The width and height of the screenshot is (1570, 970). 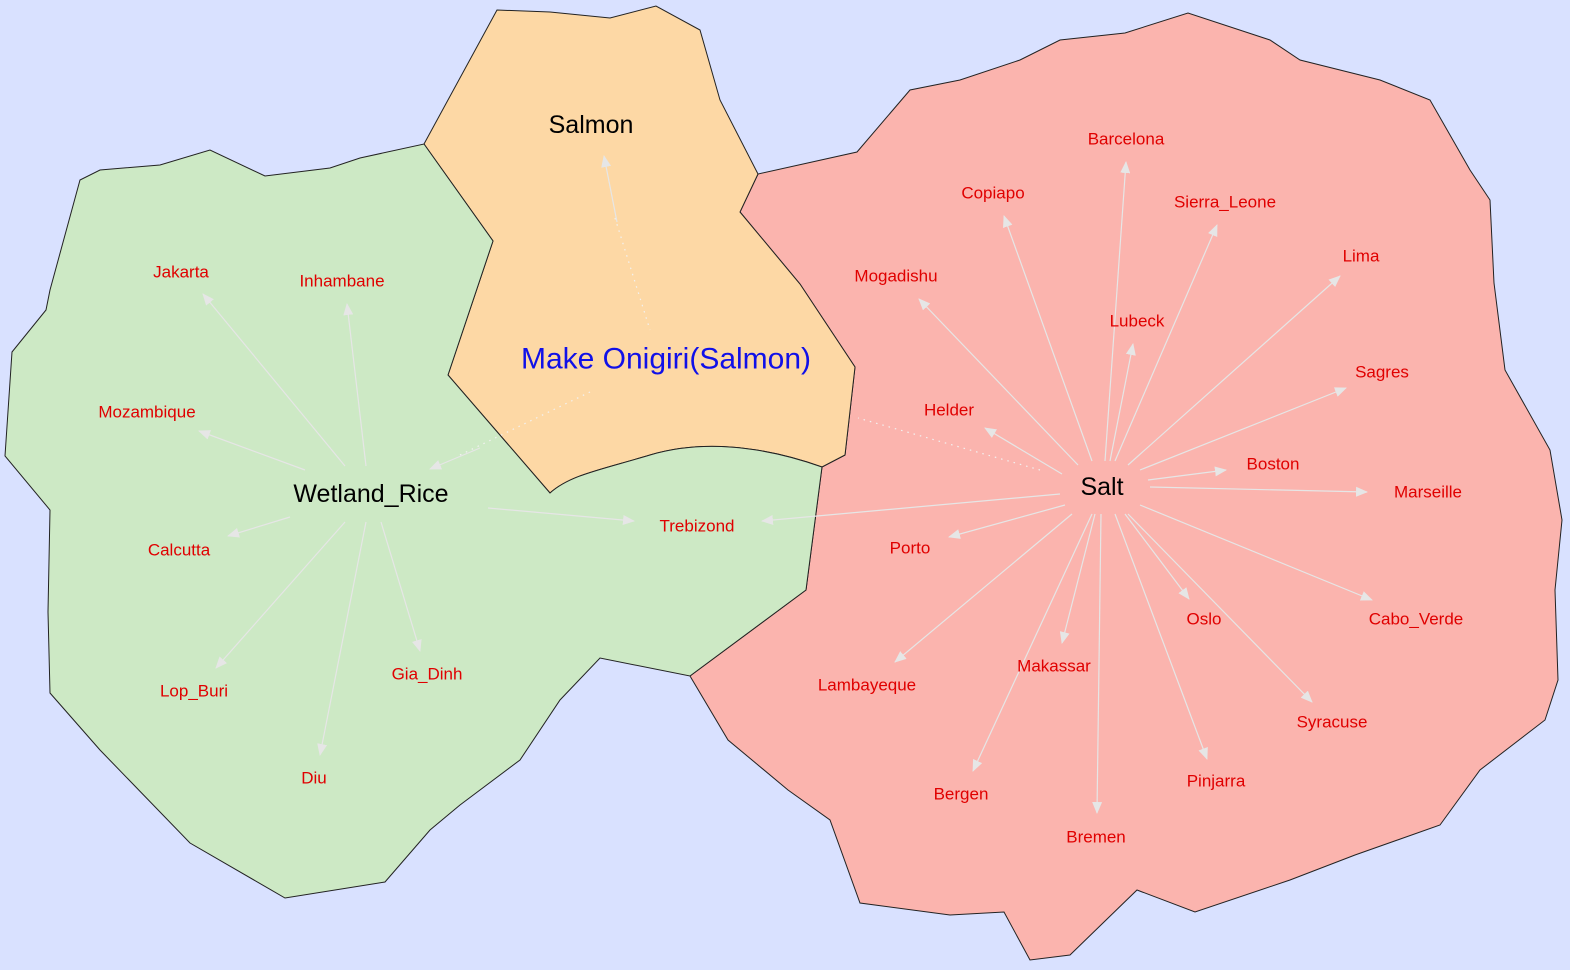 What do you see at coordinates (181, 272) in the screenshot?
I see `place-label-jakarta: Jakarta` at bounding box center [181, 272].